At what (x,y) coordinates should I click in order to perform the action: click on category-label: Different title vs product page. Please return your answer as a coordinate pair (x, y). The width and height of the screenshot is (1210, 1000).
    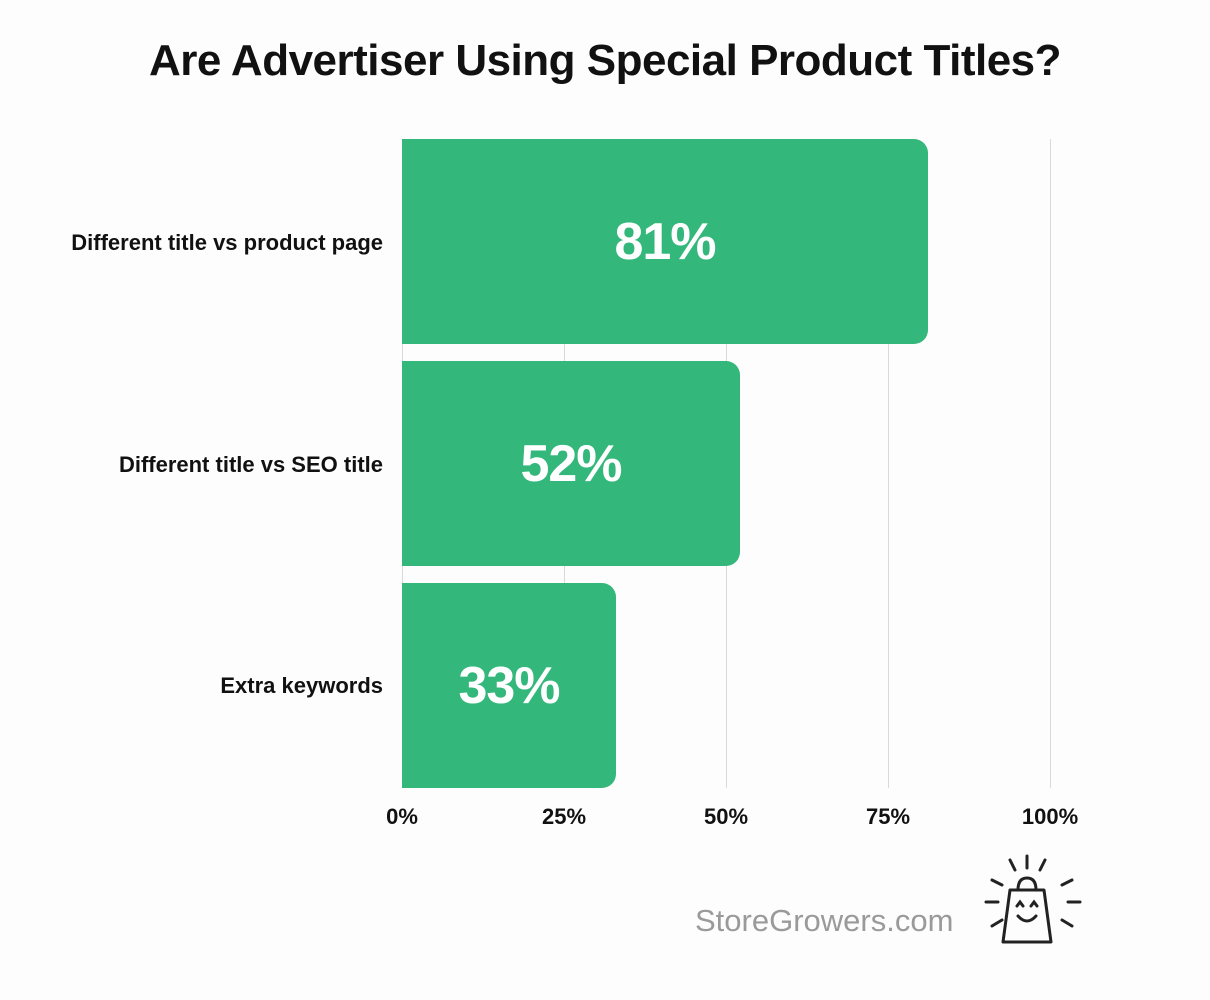
    Looking at the image, I should click on (227, 242).